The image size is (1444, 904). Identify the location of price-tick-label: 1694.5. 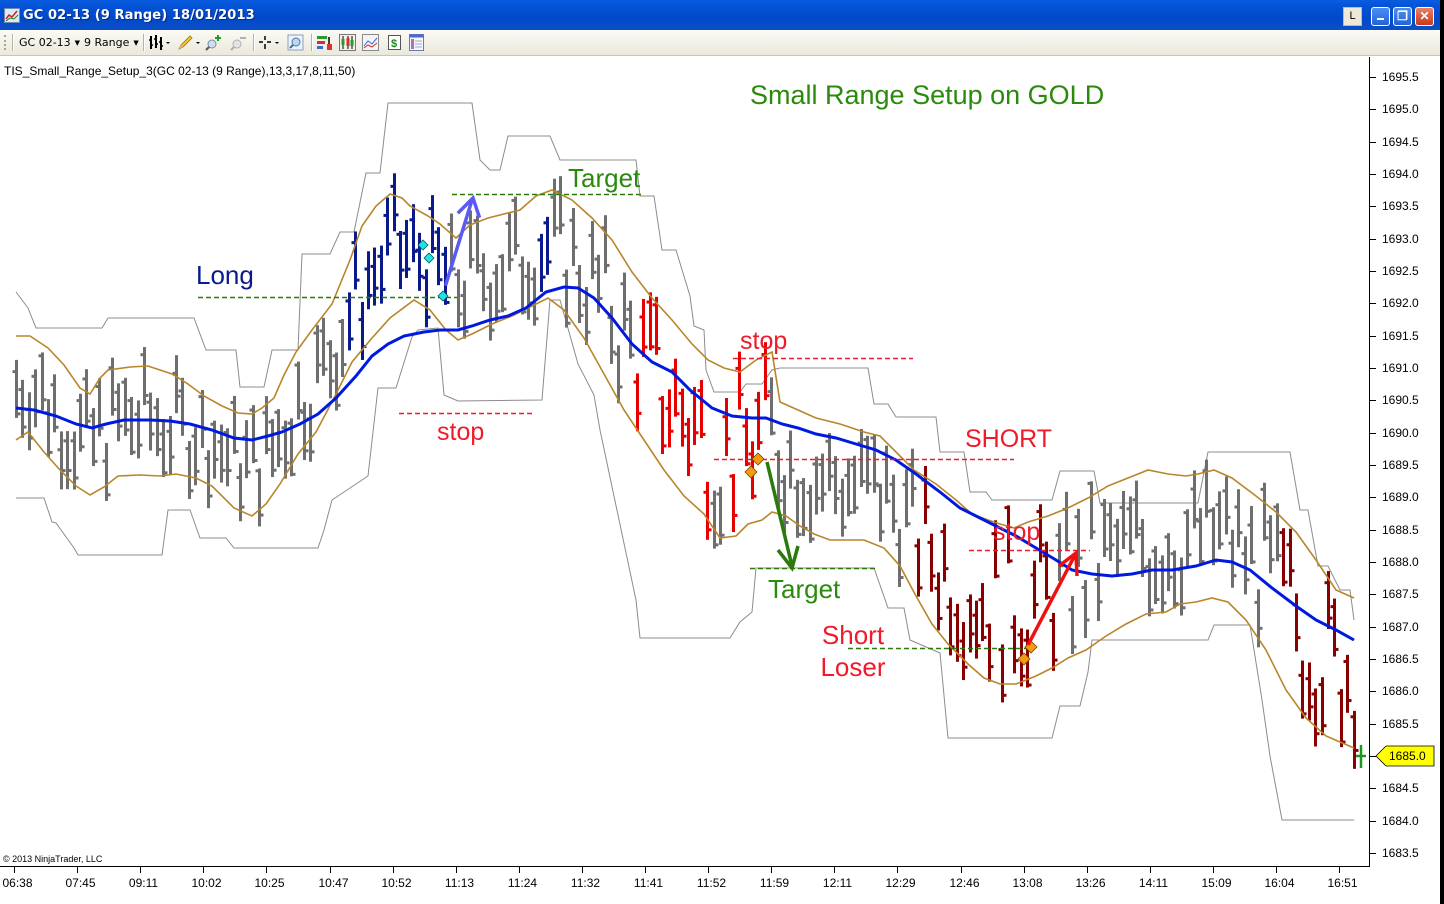
(1400, 141).